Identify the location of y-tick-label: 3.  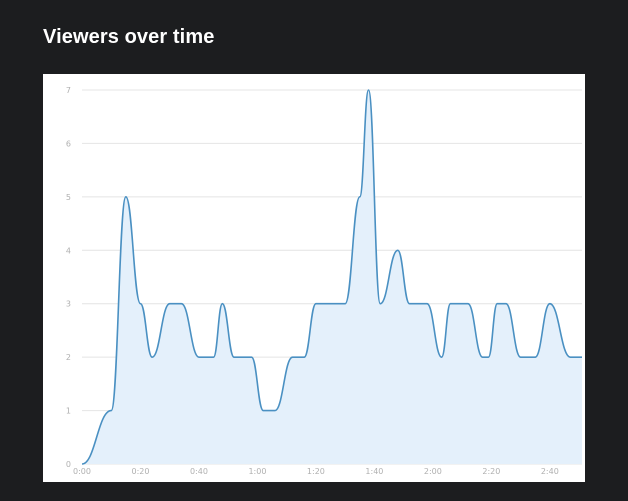
(68, 304).